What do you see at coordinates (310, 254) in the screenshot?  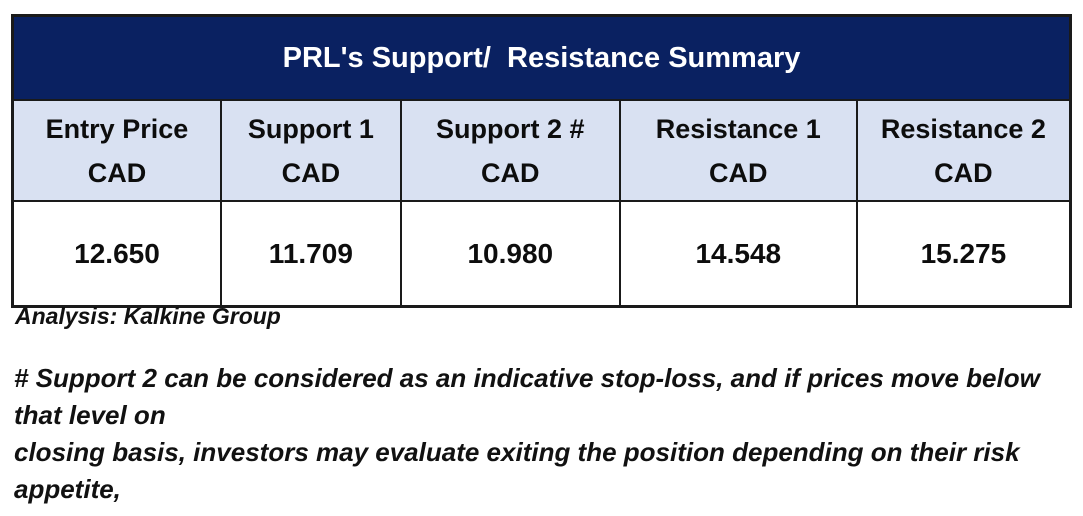 I see `value-support-1: 11.709` at bounding box center [310, 254].